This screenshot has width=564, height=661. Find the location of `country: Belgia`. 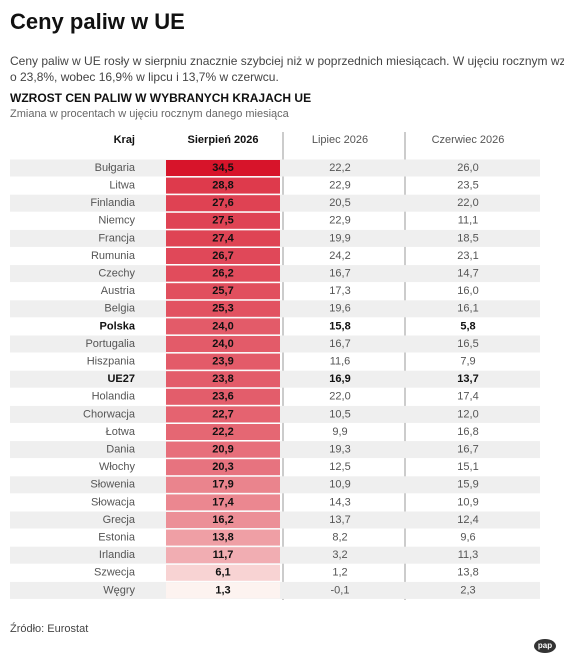

country: Belgia is located at coordinates (119, 309).